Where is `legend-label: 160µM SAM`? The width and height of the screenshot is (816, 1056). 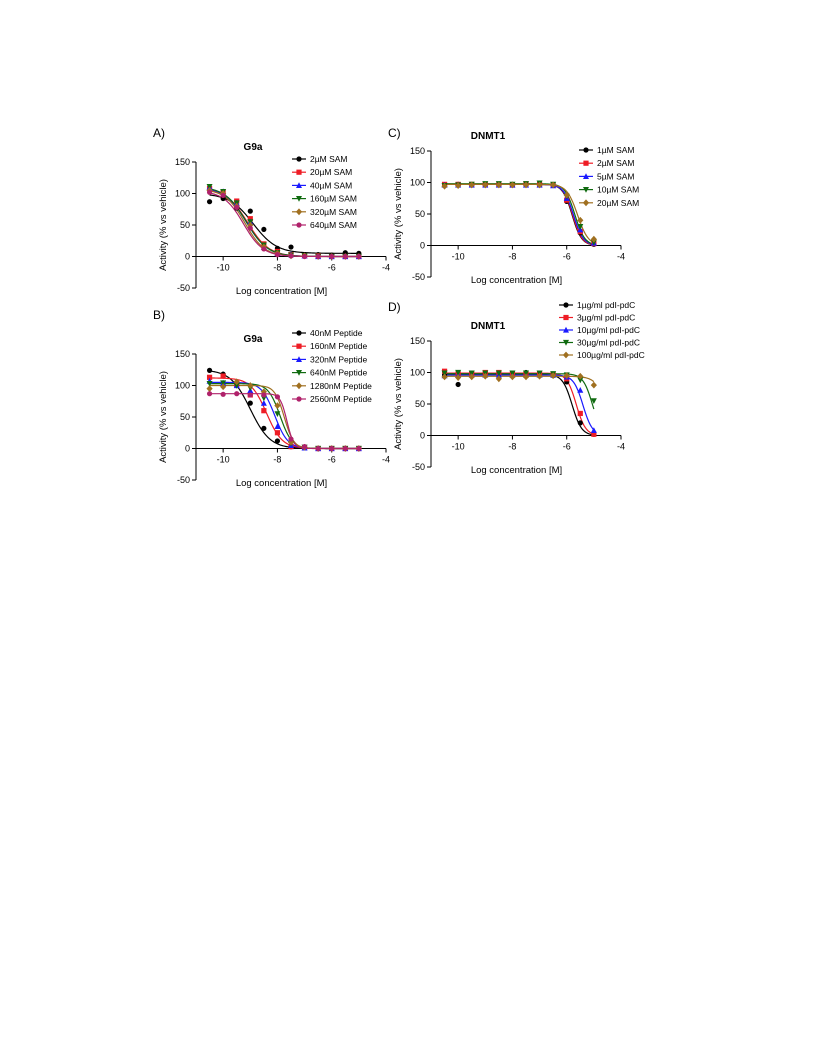
legend-label: 160µM SAM is located at coordinates (333, 199).